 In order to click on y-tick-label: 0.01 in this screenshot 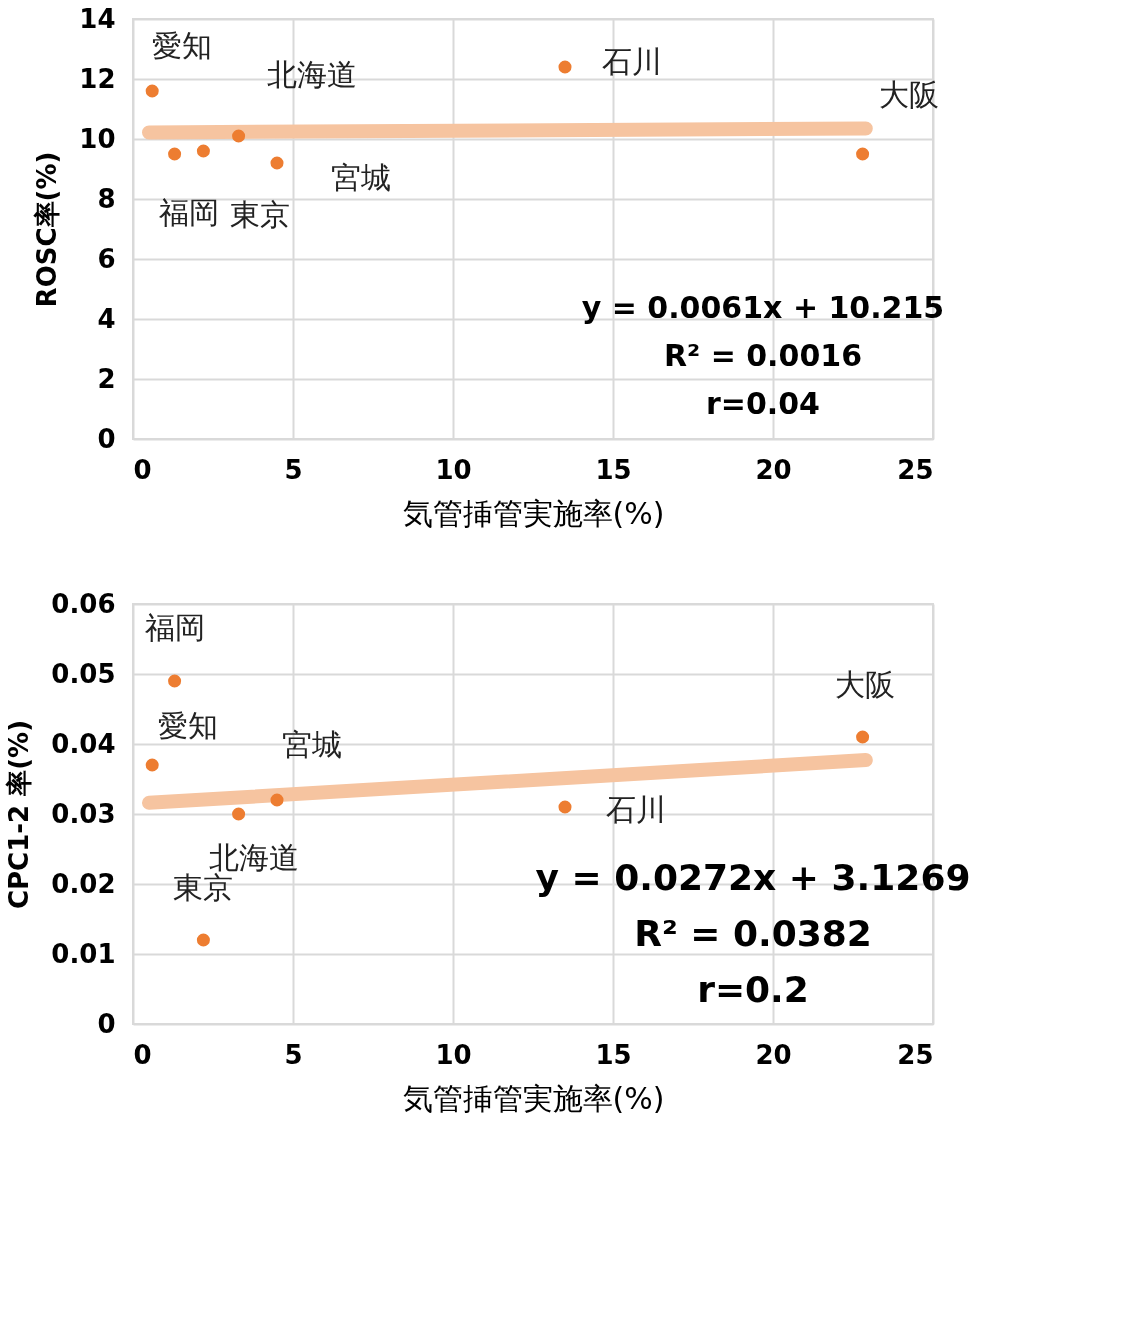, I will do `click(83, 953)`.